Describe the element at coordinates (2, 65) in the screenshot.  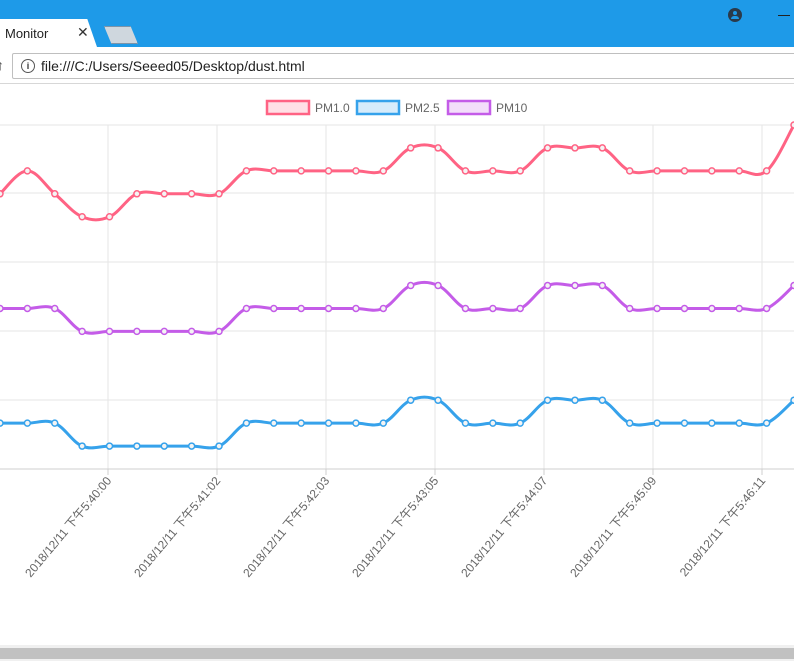
I see `back-arrow-icon: ↑` at that location.